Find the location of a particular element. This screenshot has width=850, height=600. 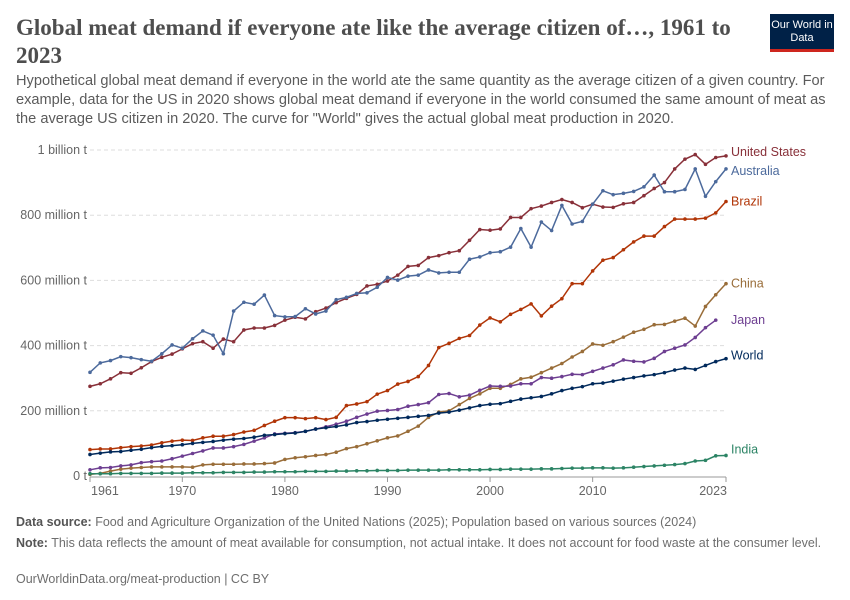

x-tick-label: 1980 is located at coordinates (285, 491).